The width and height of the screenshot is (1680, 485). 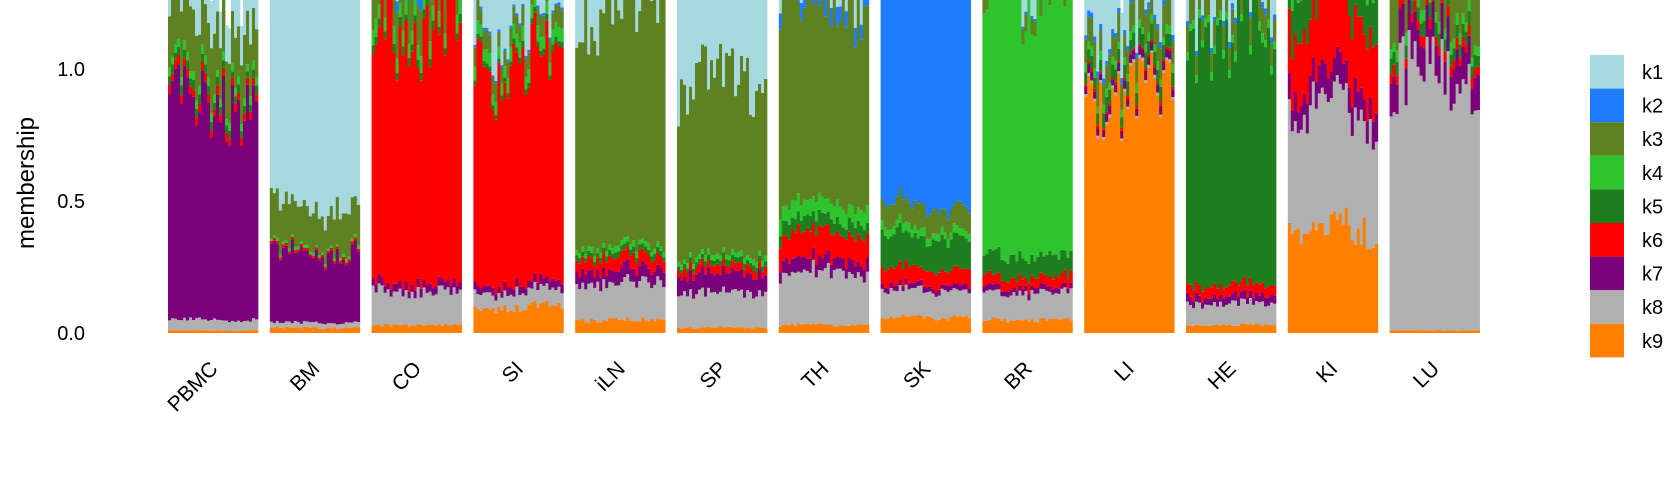 What do you see at coordinates (1018, 375) in the screenshot?
I see `x-tick-label: BR` at bounding box center [1018, 375].